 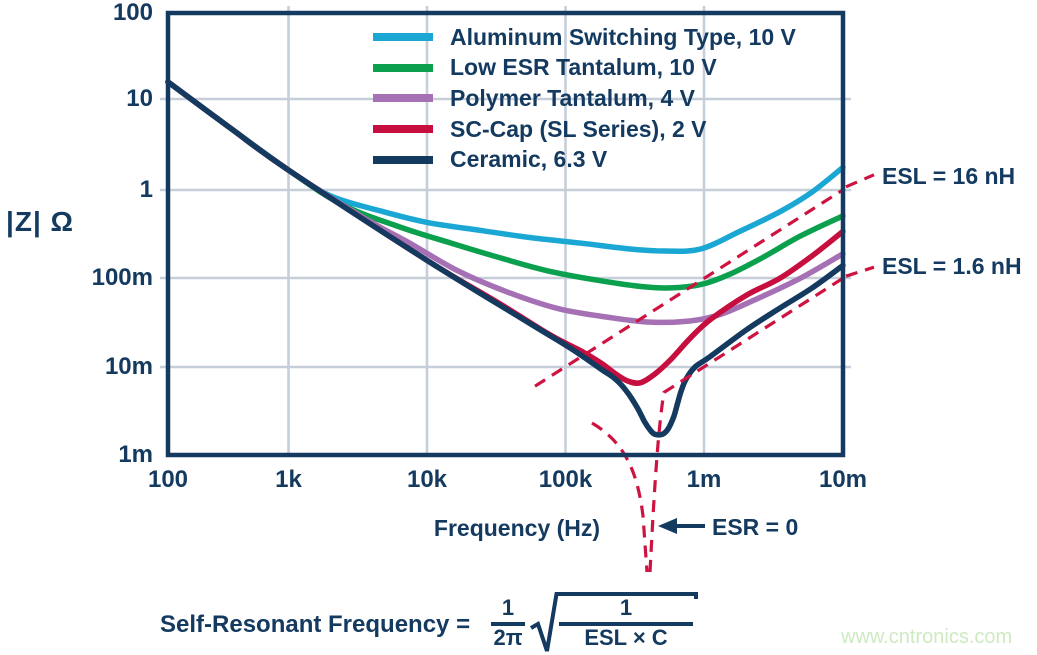 What do you see at coordinates (128, 366) in the screenshot?
I see `y-tick-10m: 10m` at bounding box center [128, 366].